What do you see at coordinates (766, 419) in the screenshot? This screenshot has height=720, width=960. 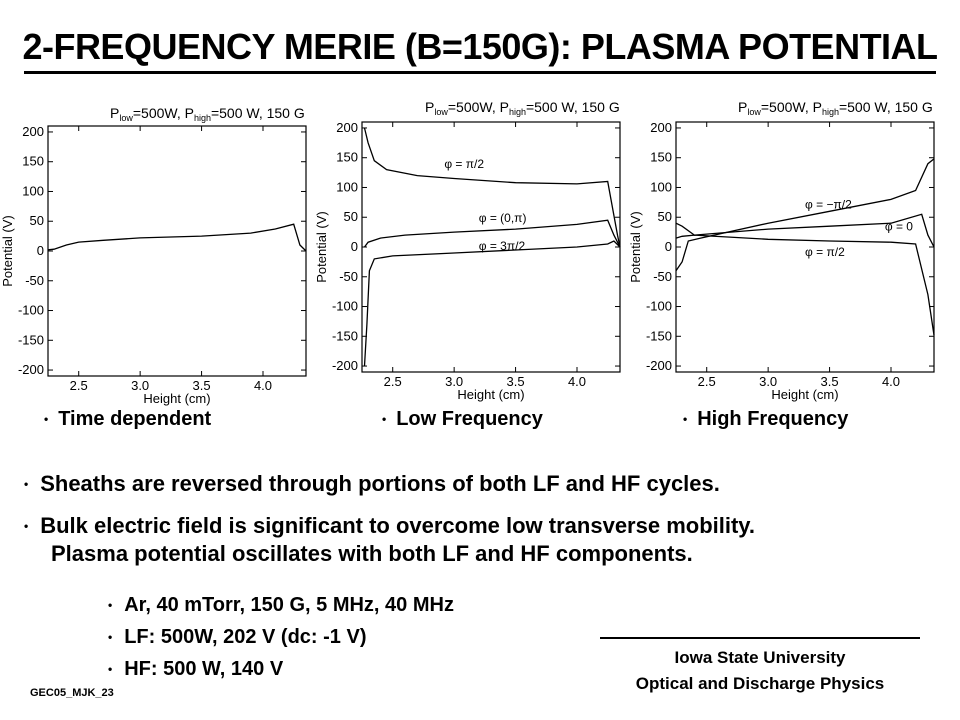 I see `caption-high-frequency: • High Frequency` at bounding box center [766, 419].